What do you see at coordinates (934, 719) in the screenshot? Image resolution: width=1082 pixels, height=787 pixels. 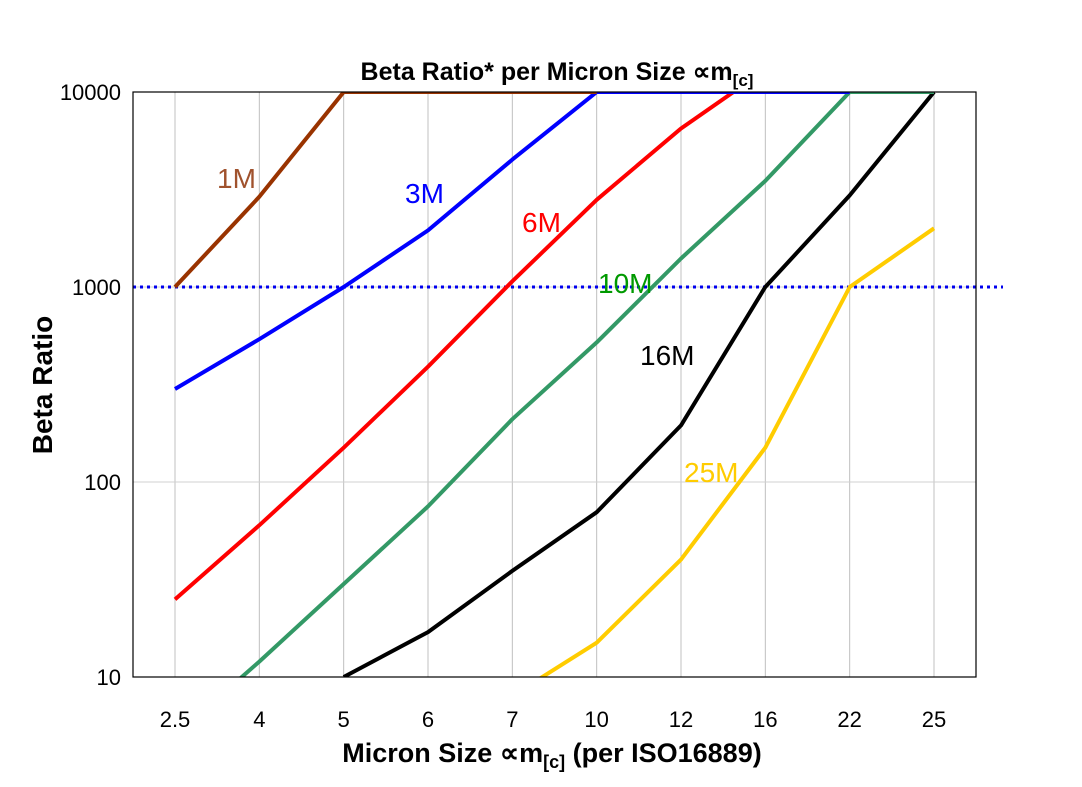 I see `x-tick-label: 25` at bounding box center [934, 719].